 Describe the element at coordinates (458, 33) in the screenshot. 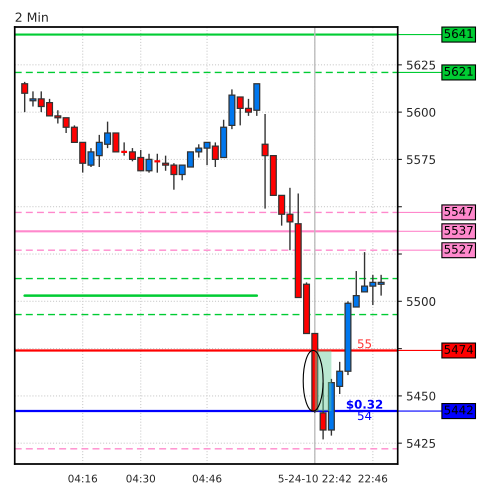

I see `ref-line-label: 5641` at that location.